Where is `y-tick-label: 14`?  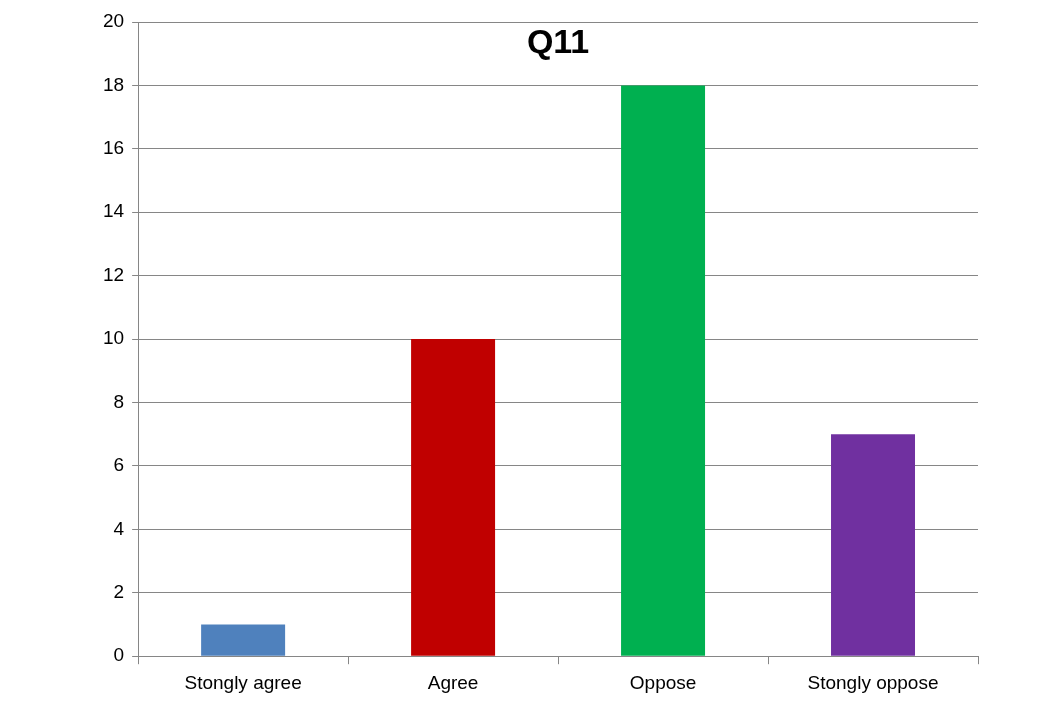 y-tick-label: 14 is located at coordinates (113, 211).